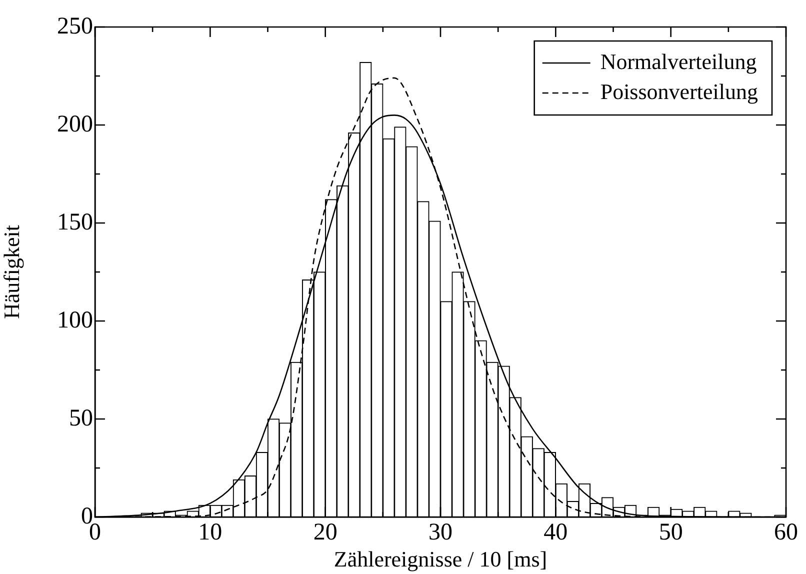 This screenshot has height=574, width=806. Describe the element at coordinates (12, 272) in the screenshot. I see `y-axis-title: Häufigkeit` at that location.